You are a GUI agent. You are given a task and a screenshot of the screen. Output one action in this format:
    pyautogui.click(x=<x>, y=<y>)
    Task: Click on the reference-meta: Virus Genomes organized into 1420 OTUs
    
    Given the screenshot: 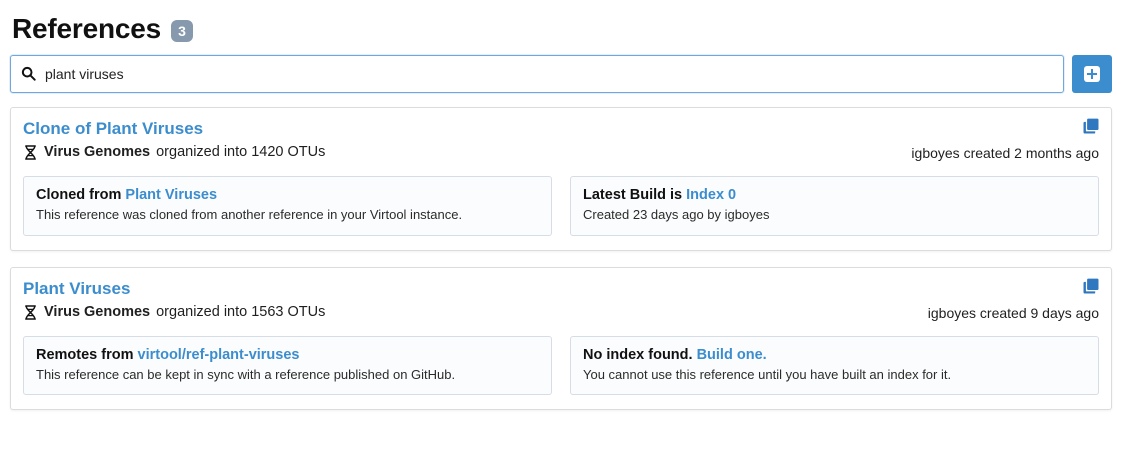 What is the action you would take?
    pyautogui.click(x=174, y=152)
    